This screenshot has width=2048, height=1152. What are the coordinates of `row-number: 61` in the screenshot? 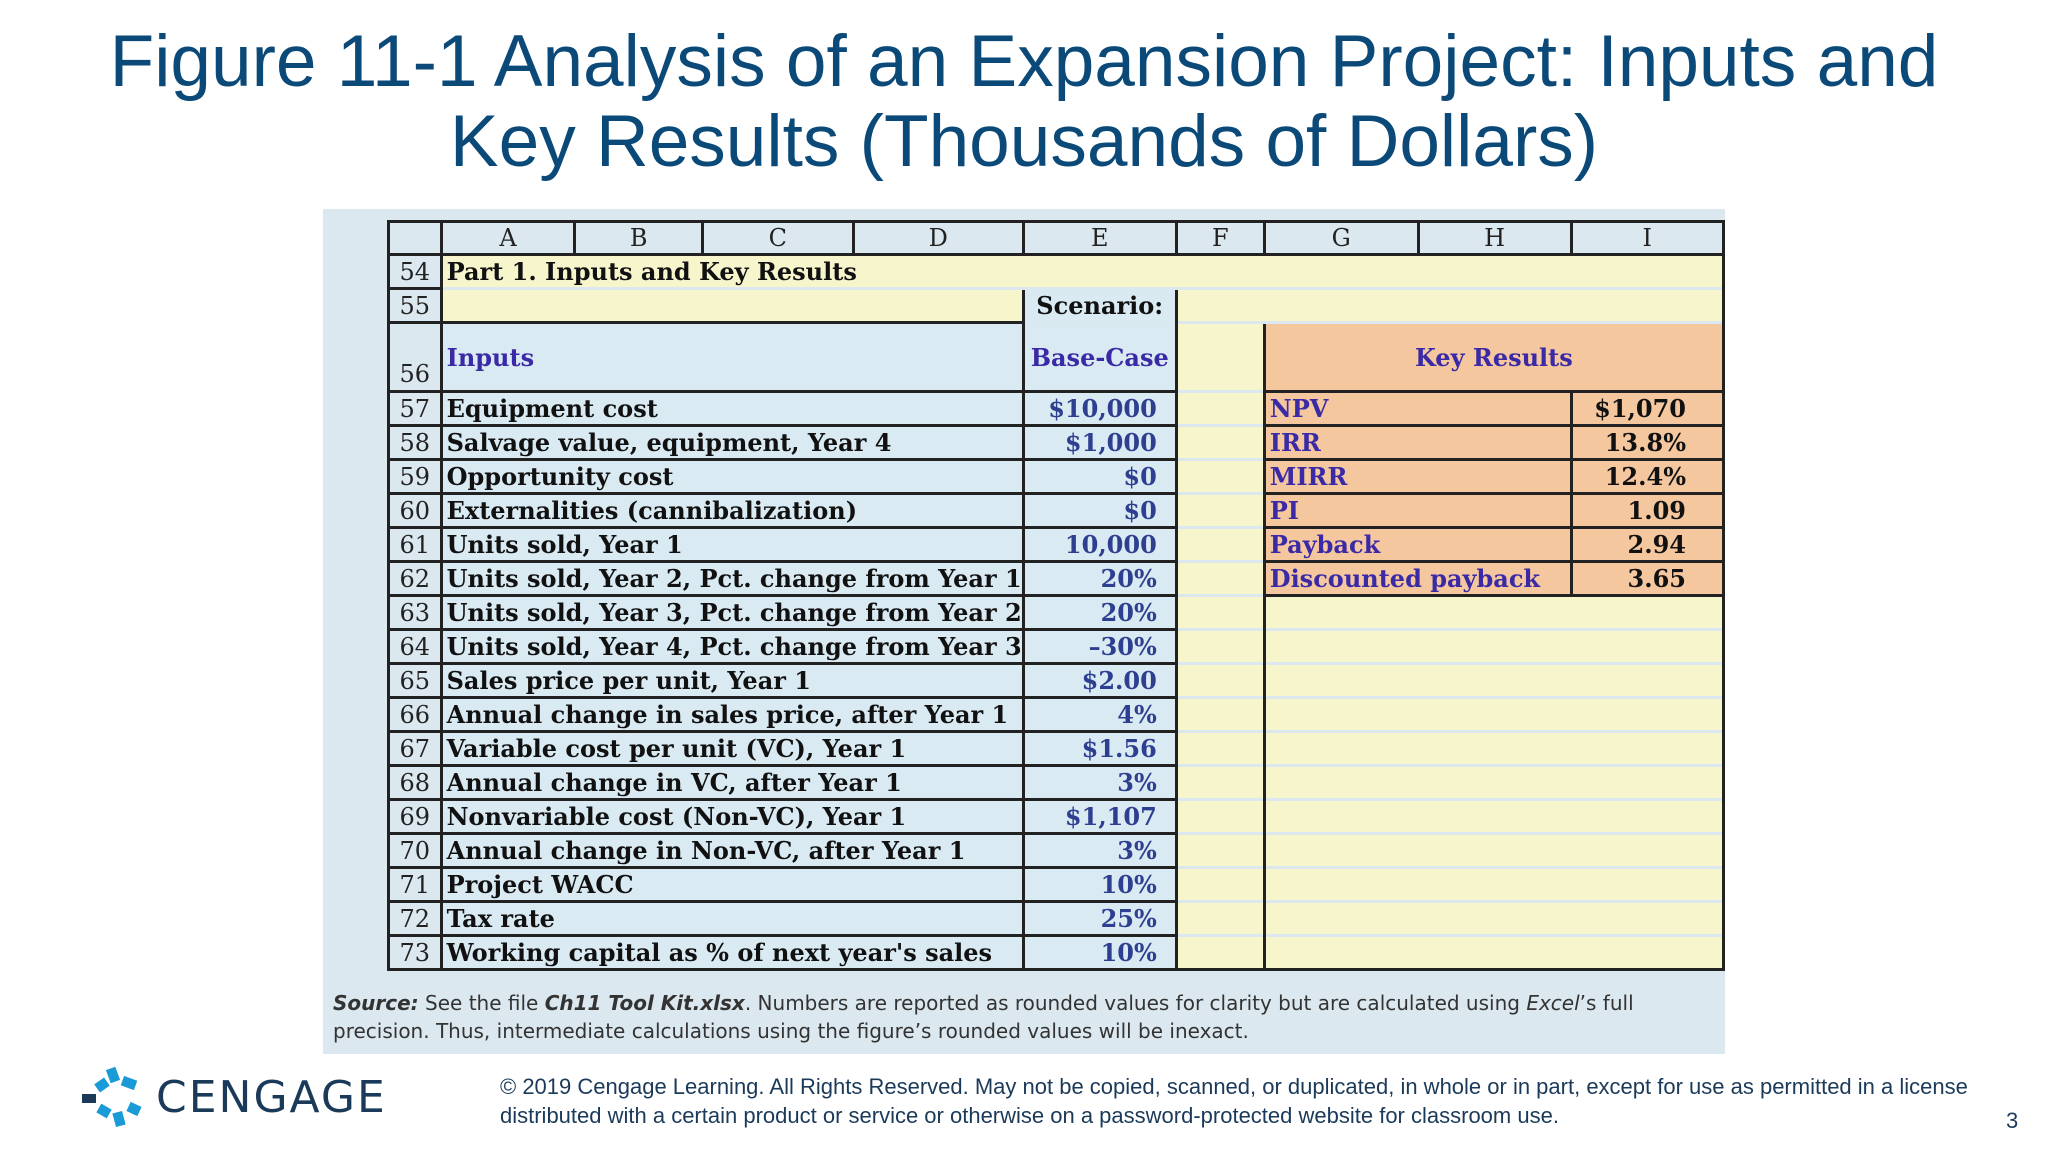 It's located at (415, 544).